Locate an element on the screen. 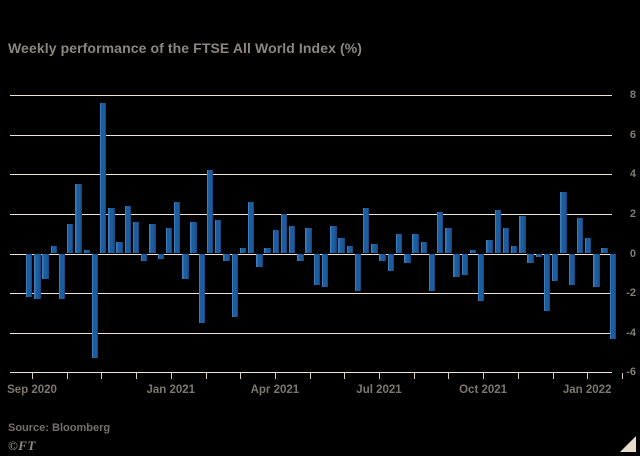  y-axis-tick-label: 4 is located at coordinates (632, 174).